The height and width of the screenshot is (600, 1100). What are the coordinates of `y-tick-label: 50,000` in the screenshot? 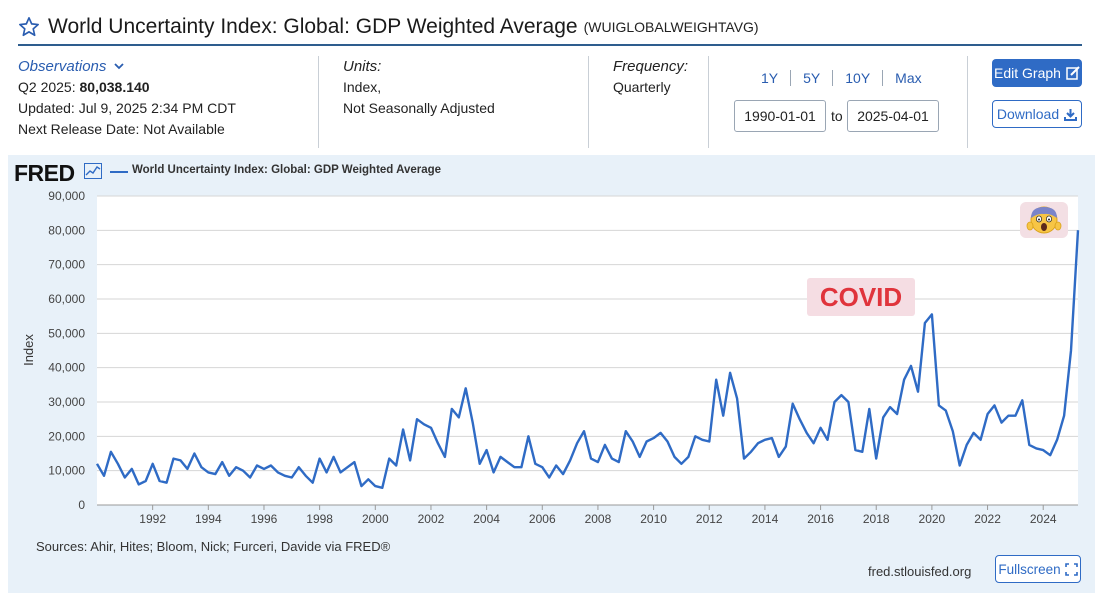 It's located at (66, 333).